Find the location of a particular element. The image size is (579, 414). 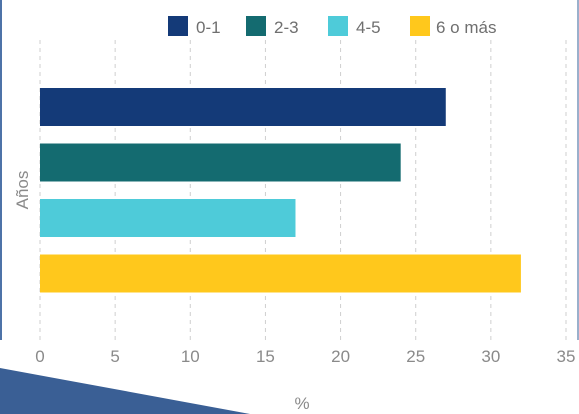

x-tick-label: 15 is located at coordinates (265, 356).